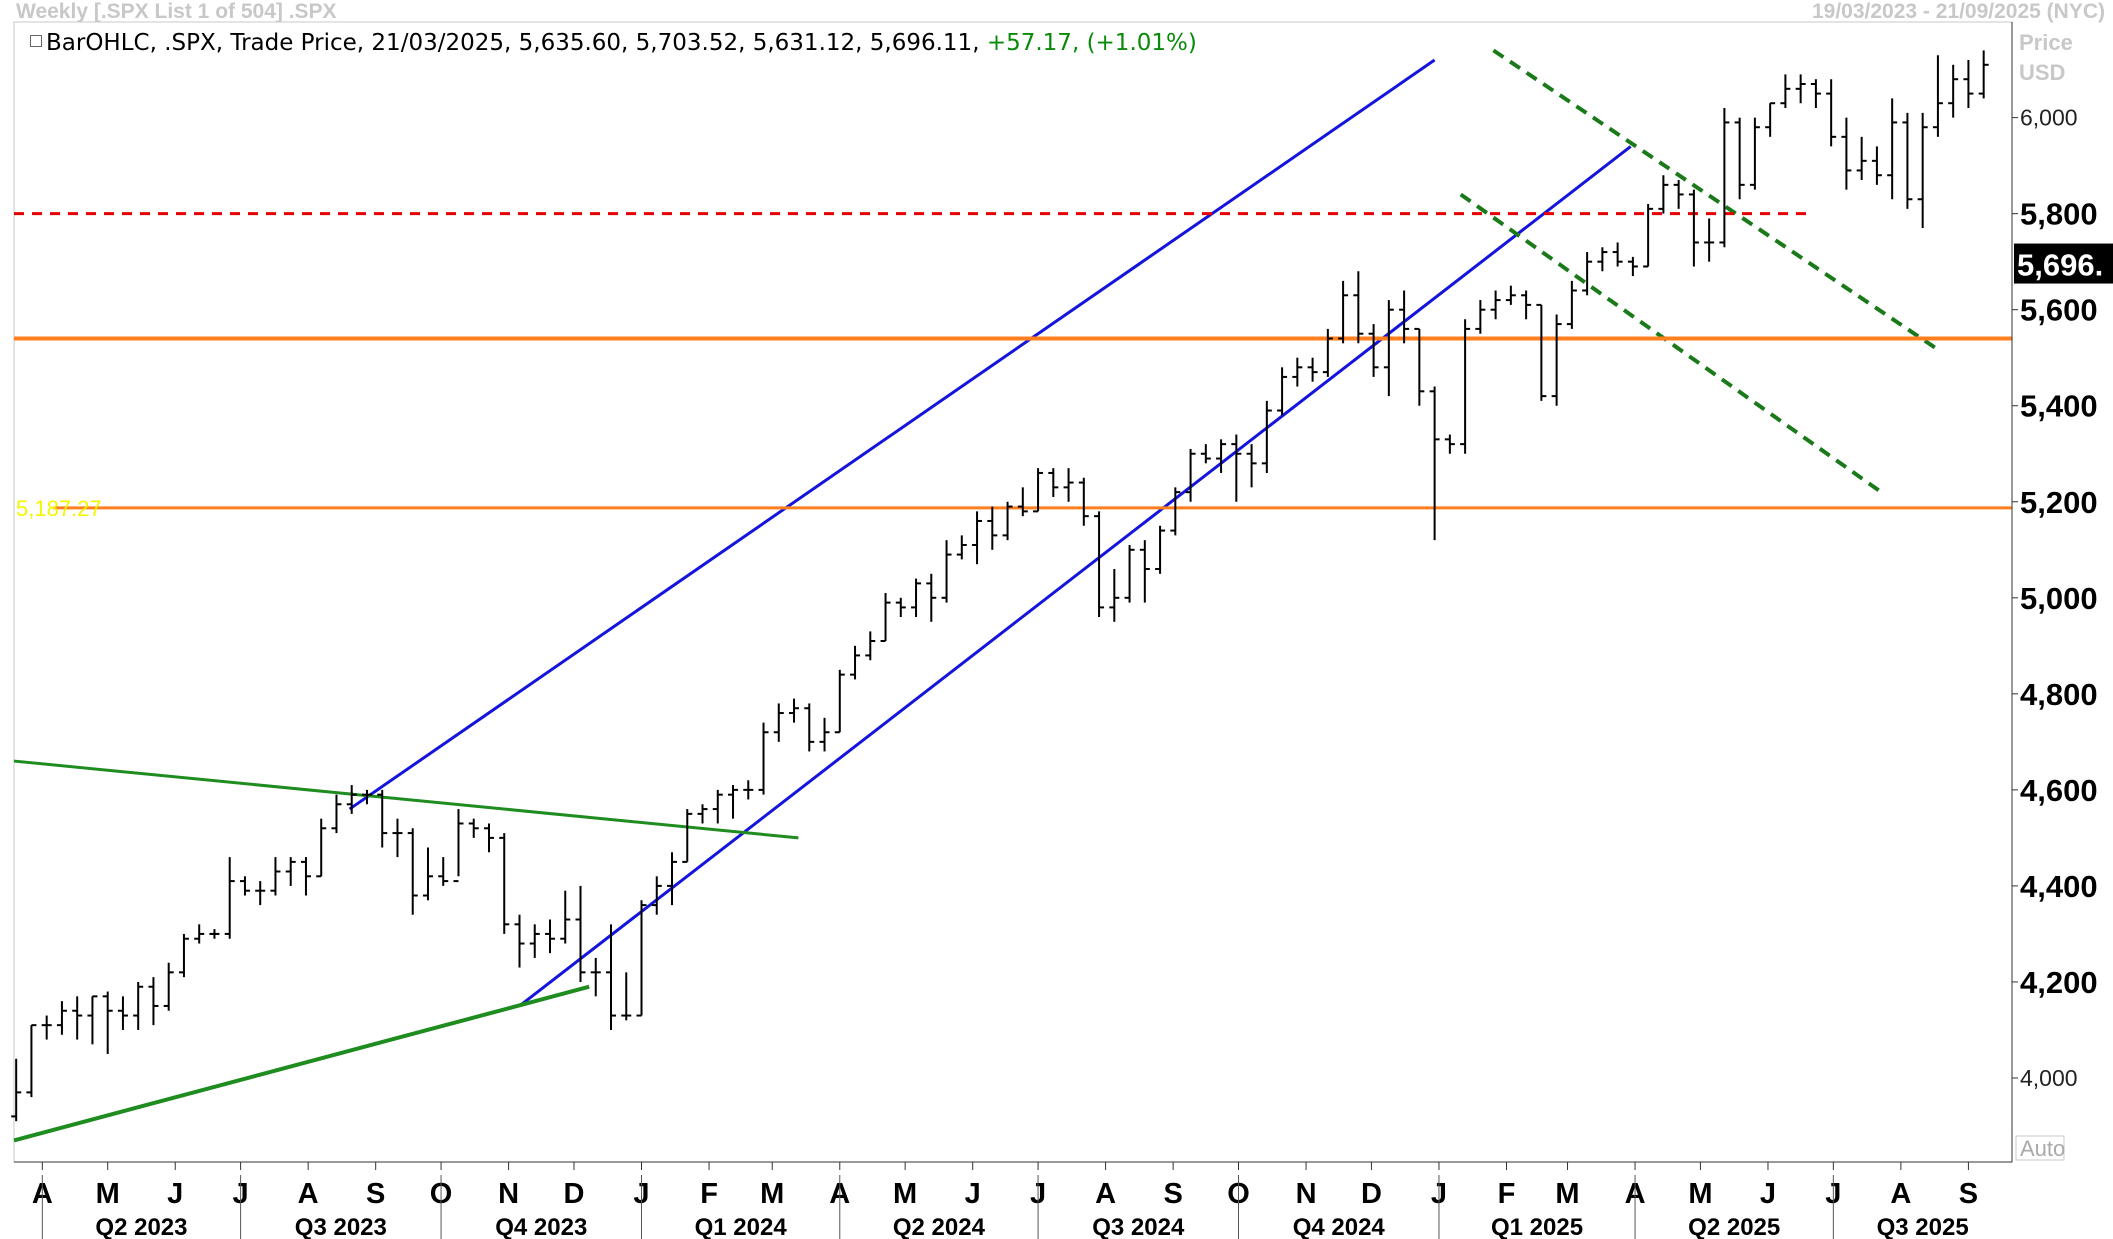 The image size is (2113, 1239). What do you see at coordinates (406, 799) in the screenshot?
I see `triangle-upper-line` at bounding box center [406, 799].